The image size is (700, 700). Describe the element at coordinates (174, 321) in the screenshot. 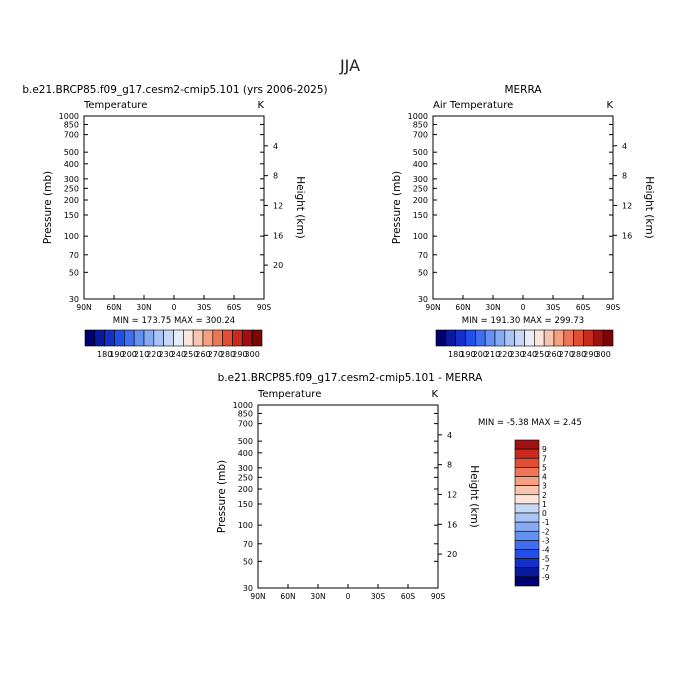

I see `model-stats: MIN = 173.75 MAX = 300.24` at that location.